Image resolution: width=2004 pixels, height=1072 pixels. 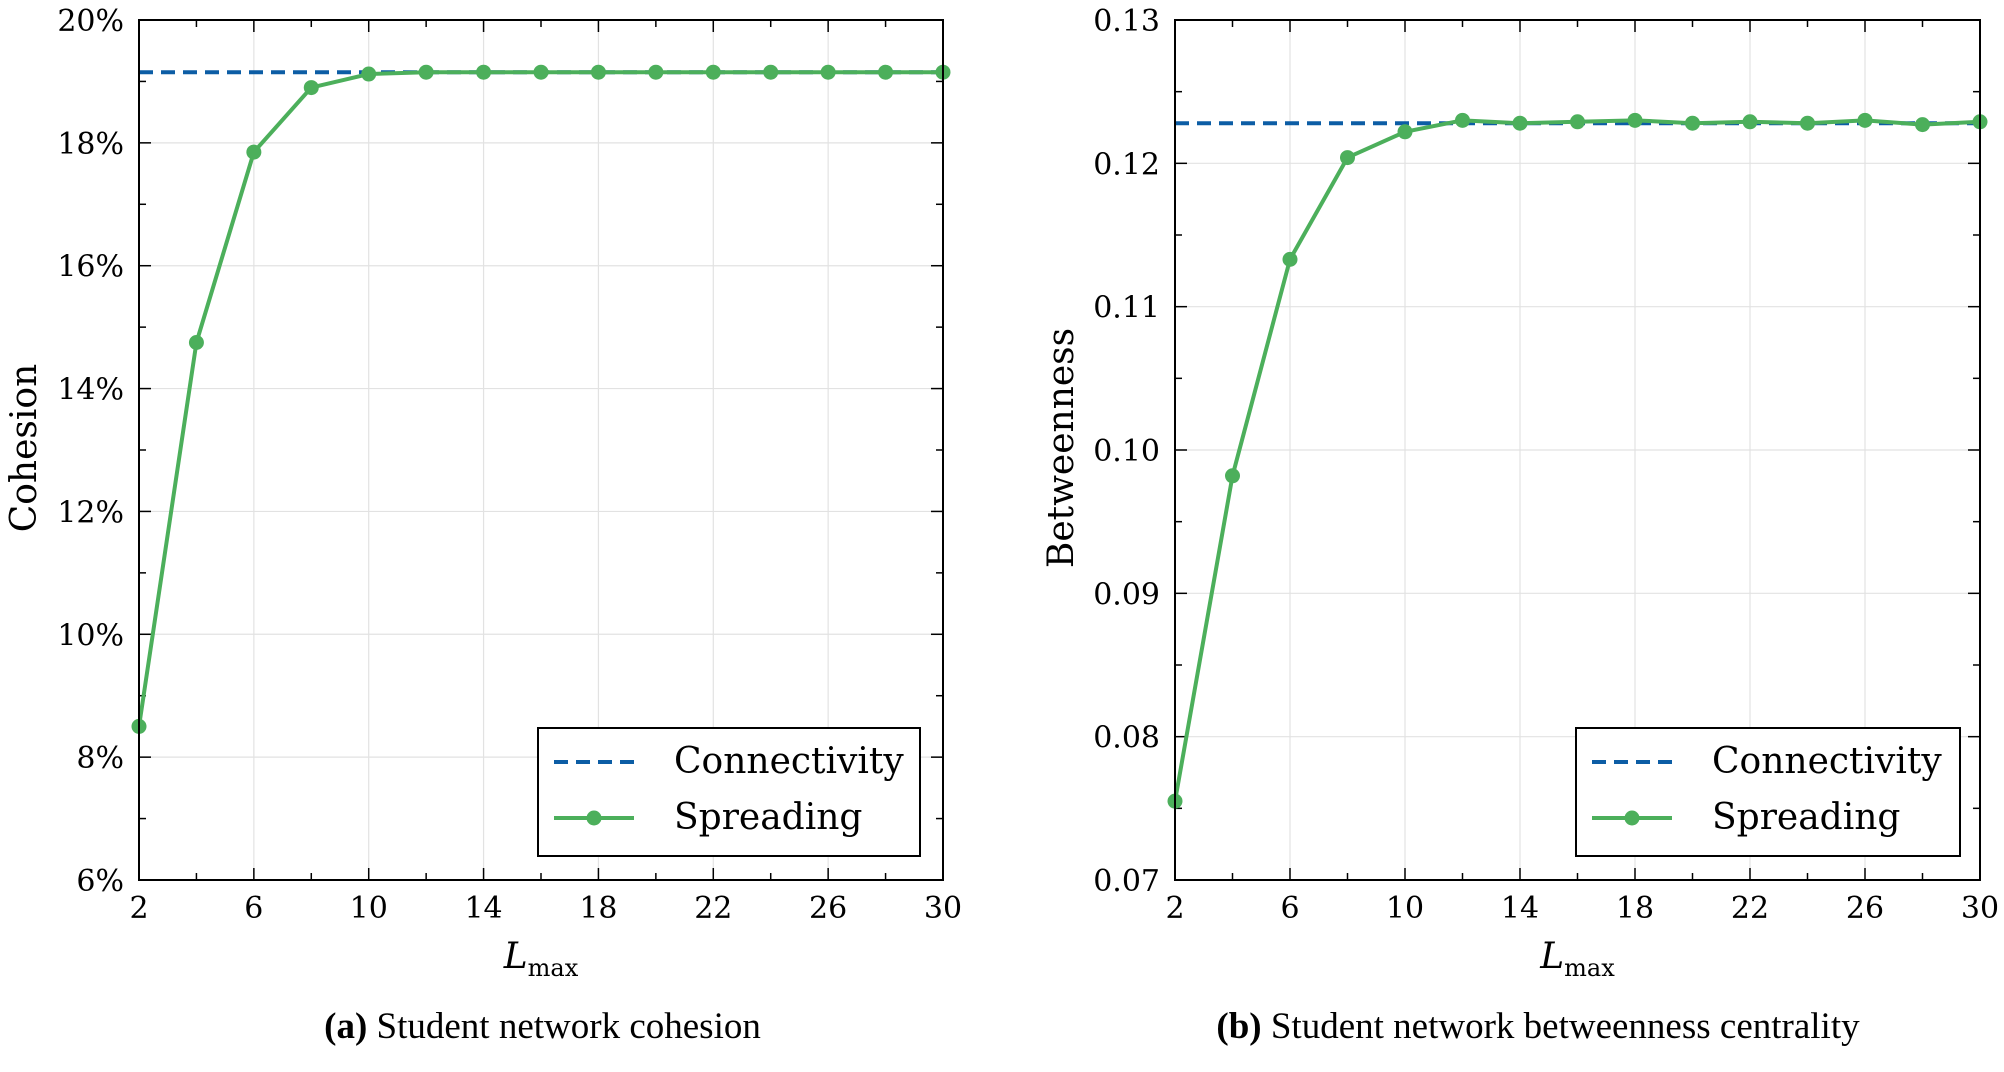 I want to click on y-axis-label: Betweenness, so click(x=1061, y=448).